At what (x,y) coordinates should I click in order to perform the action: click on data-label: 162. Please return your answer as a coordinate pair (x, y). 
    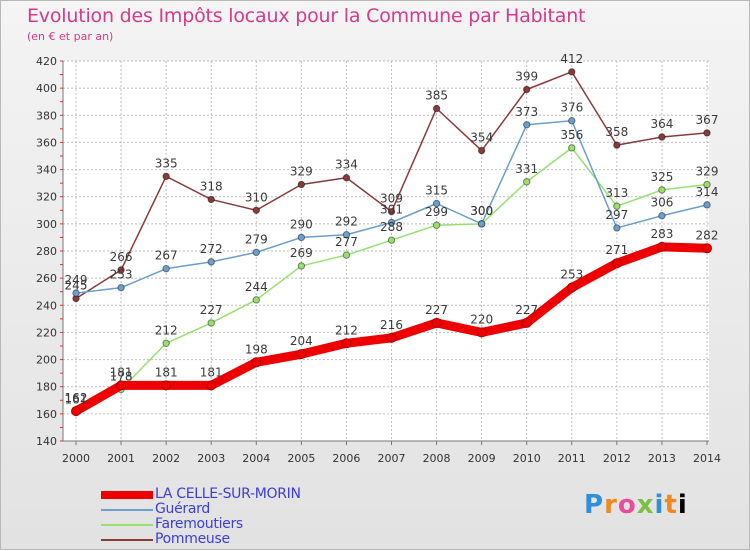
    Looking at the image, I should click on (76, 398).